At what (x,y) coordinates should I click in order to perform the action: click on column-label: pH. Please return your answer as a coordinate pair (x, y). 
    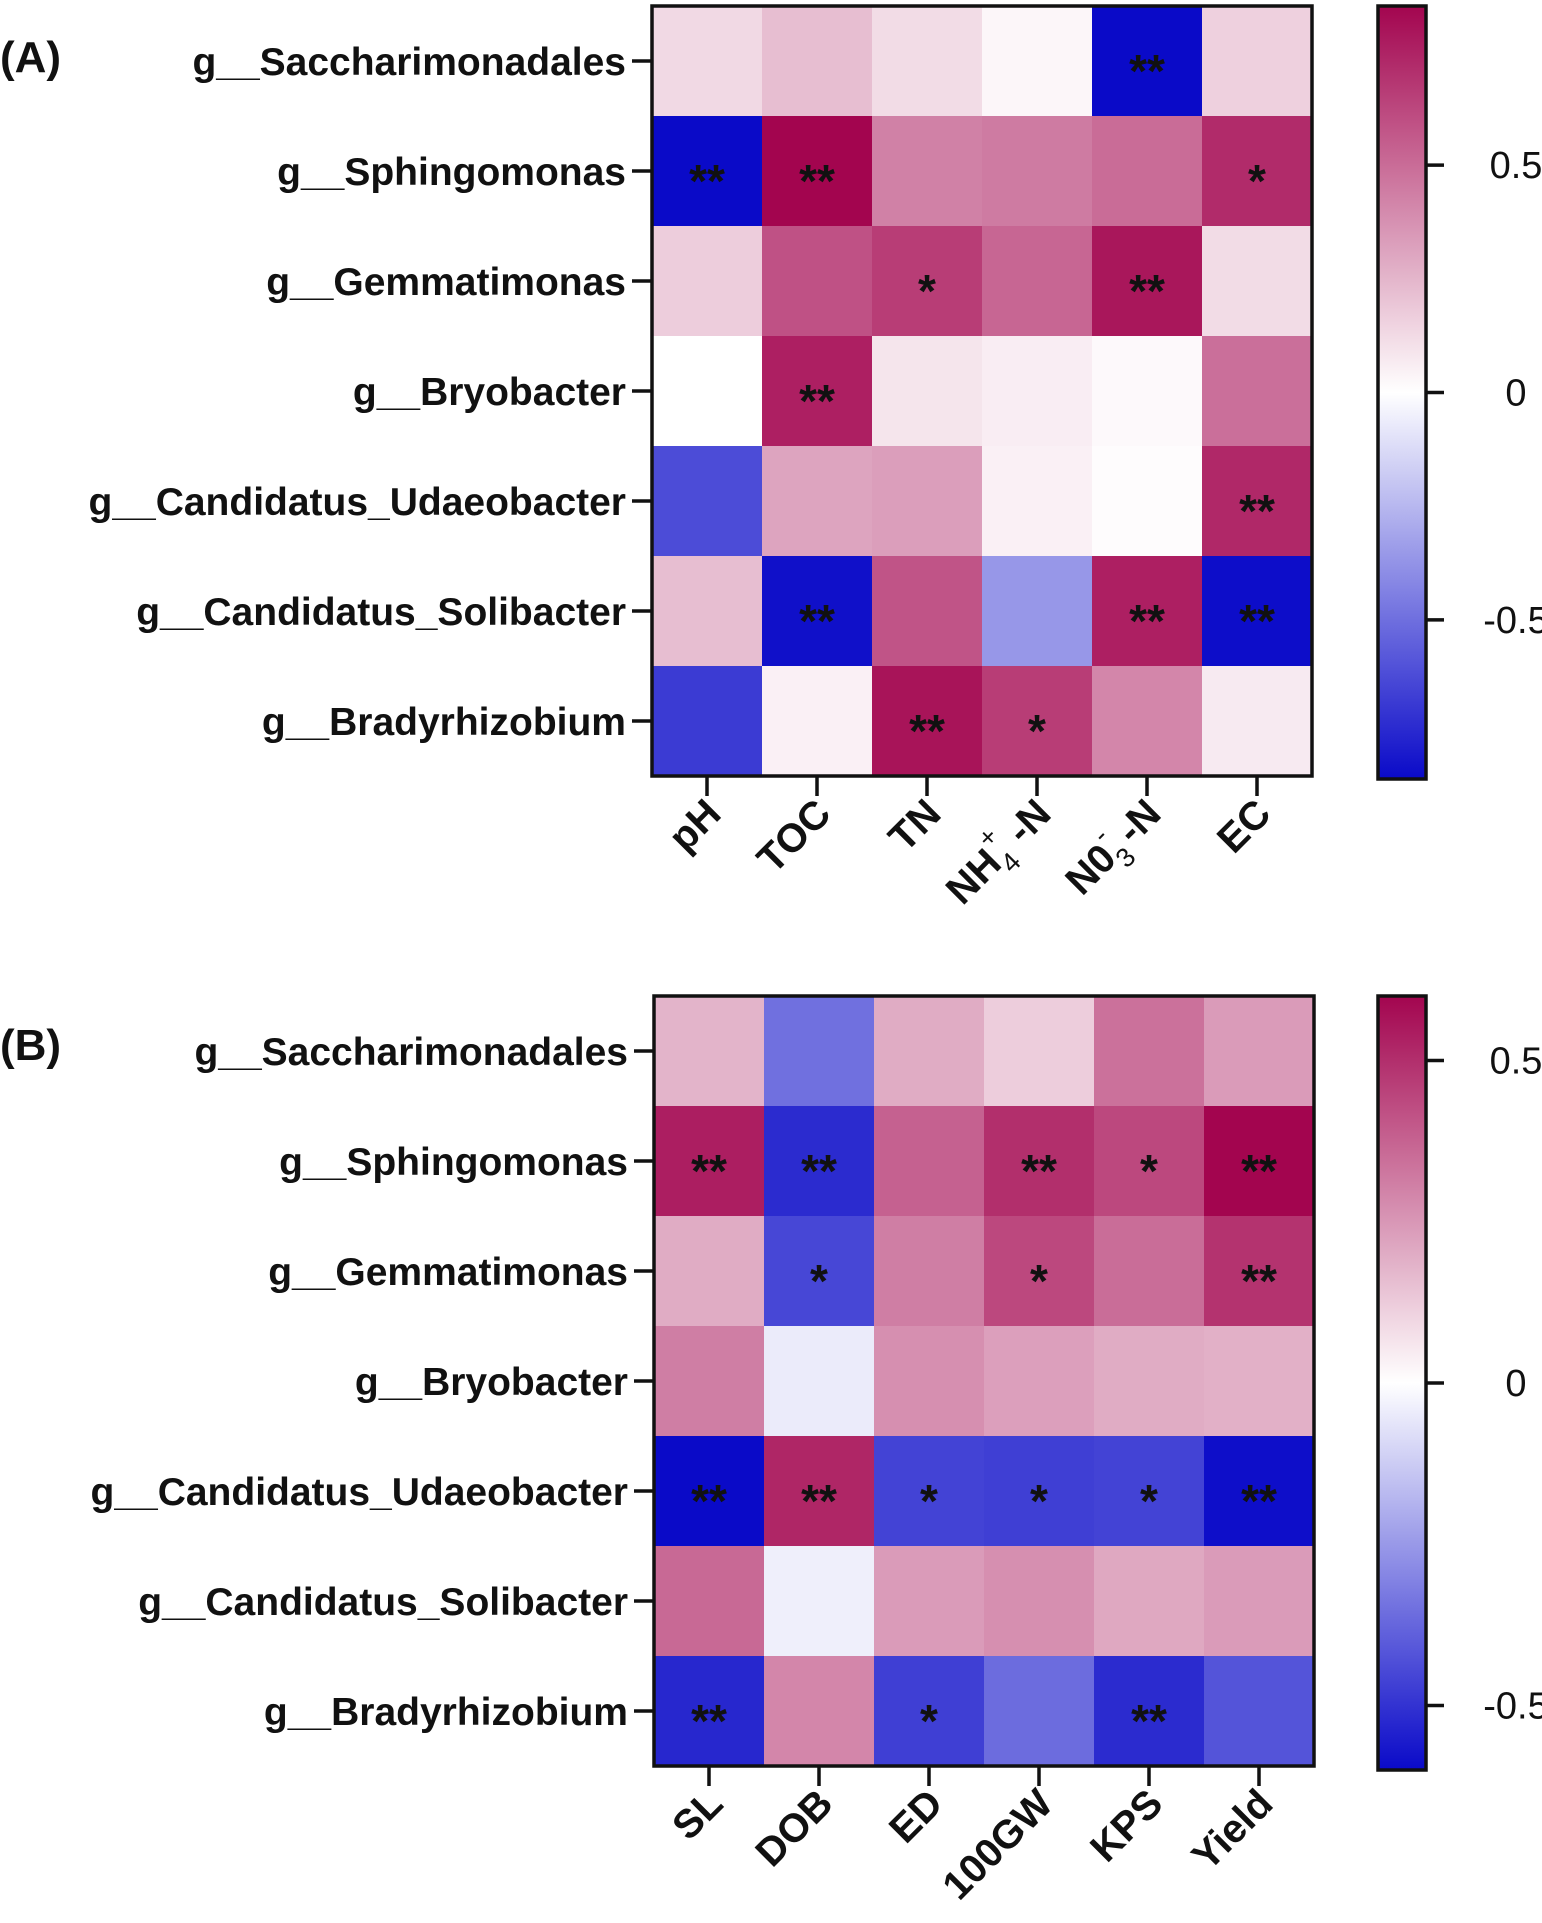
    Looking at the image, I should click on (695, 825).